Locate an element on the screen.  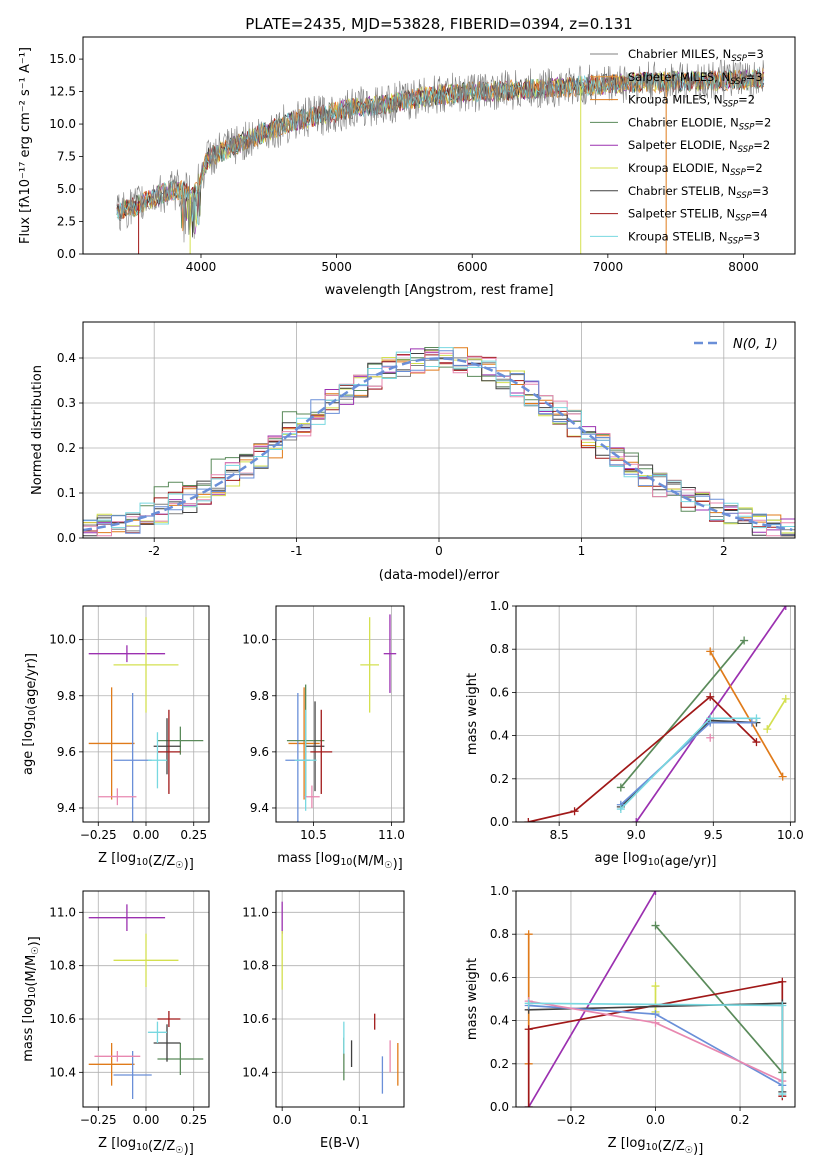
y-tick-label: 9.8 is located at coordinates (259, 696).